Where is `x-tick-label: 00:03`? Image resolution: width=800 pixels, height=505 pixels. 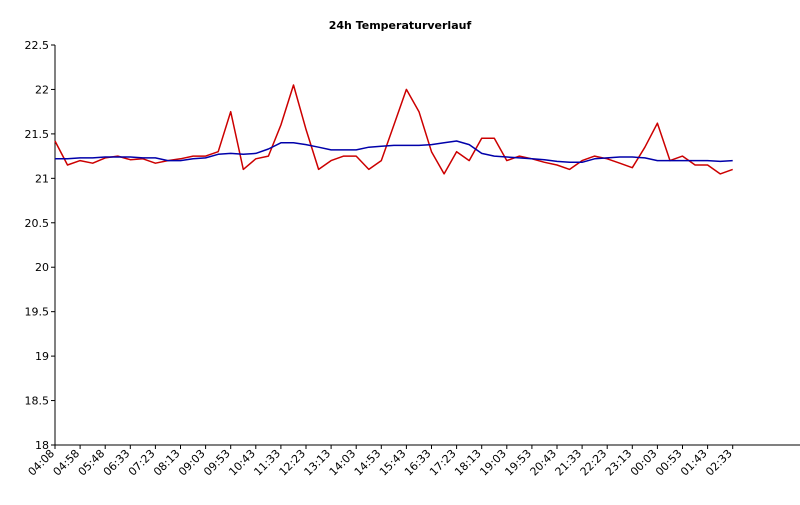 x-tick-label: 00:03 is located at coordinates (644, 463).